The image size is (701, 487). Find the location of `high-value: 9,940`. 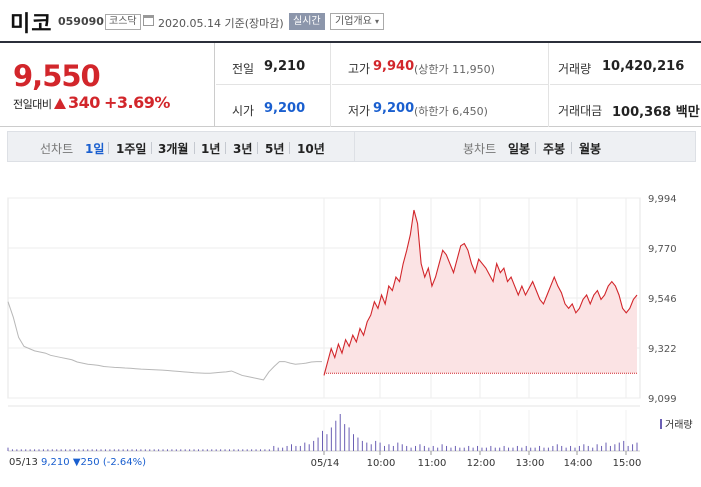

high-value: 9,940 is located at coordinates (394, 66).